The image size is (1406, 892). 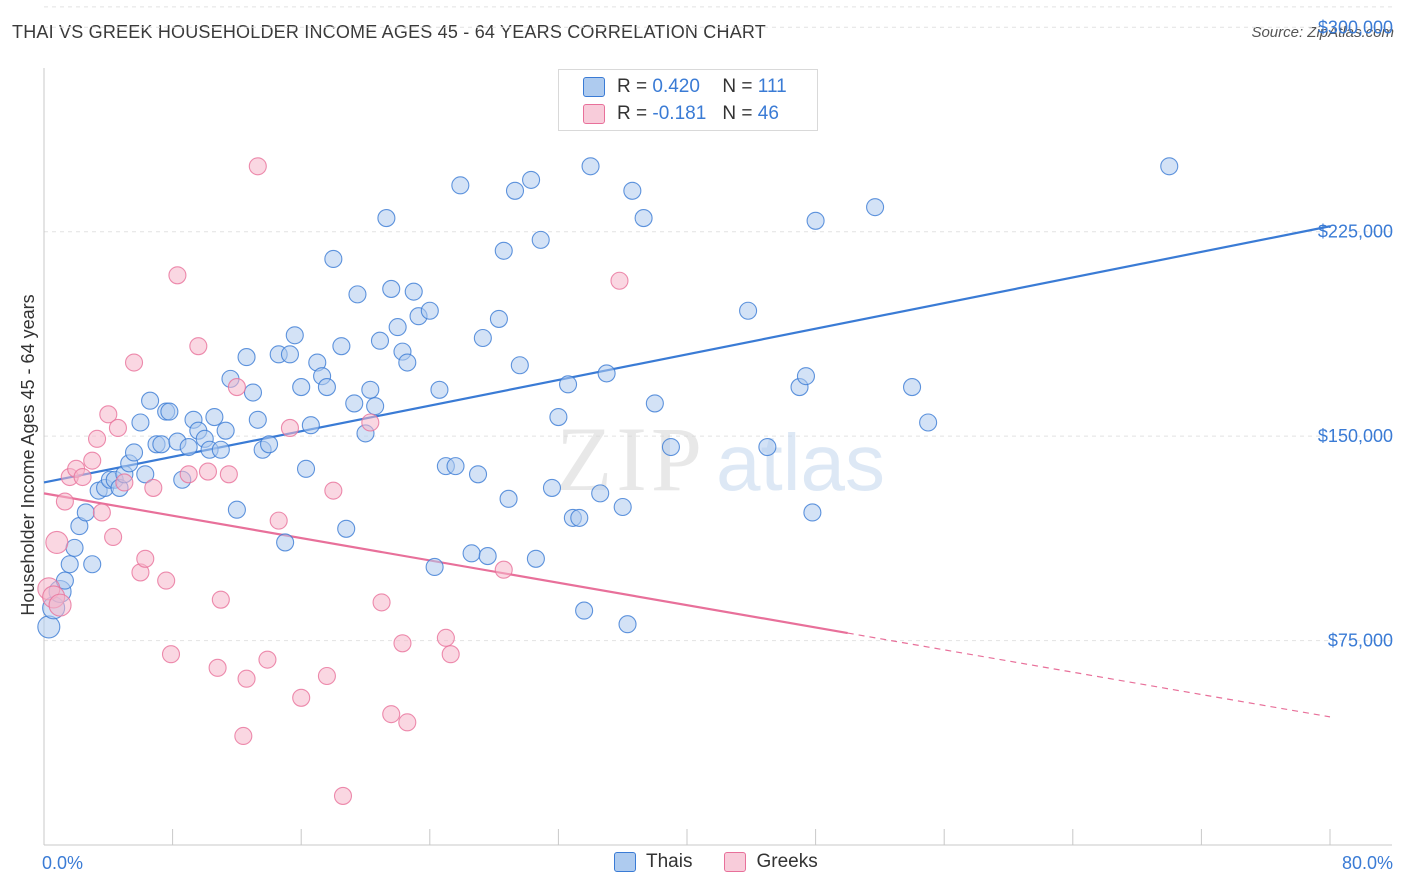 I want to click on watermark-zip: ZIP, so click(x=631, y=459).